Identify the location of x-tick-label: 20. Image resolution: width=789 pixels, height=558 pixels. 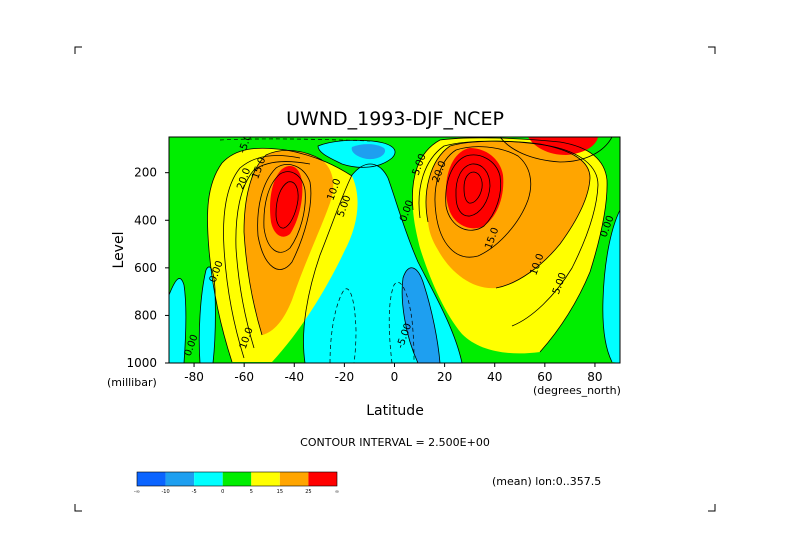
(444, 377).